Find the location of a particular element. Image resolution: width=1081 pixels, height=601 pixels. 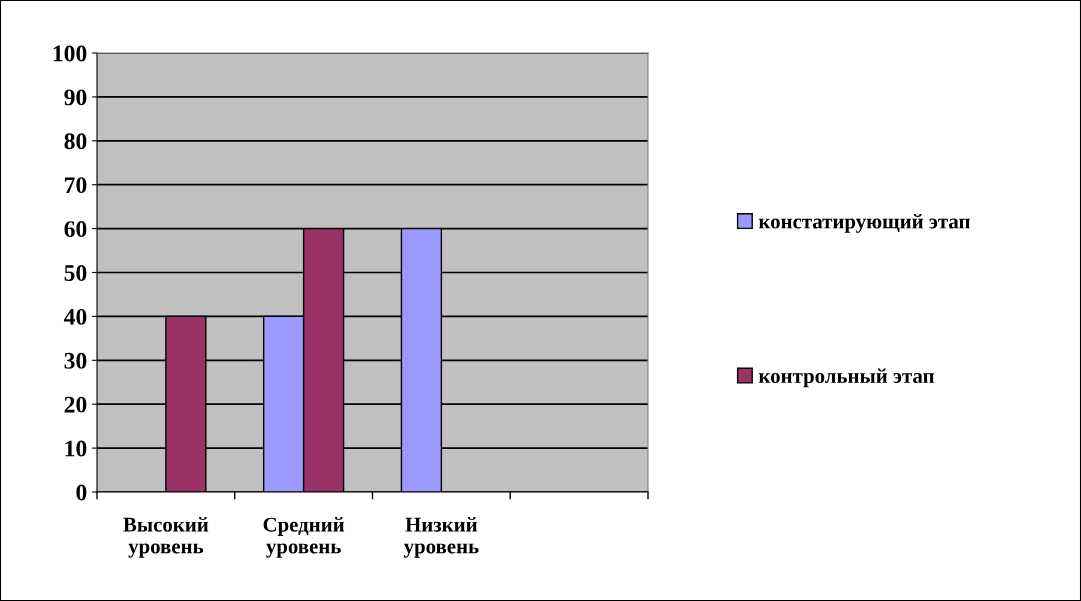

x-tick-label: Низкий уровень is located at coordinates (441, 537).